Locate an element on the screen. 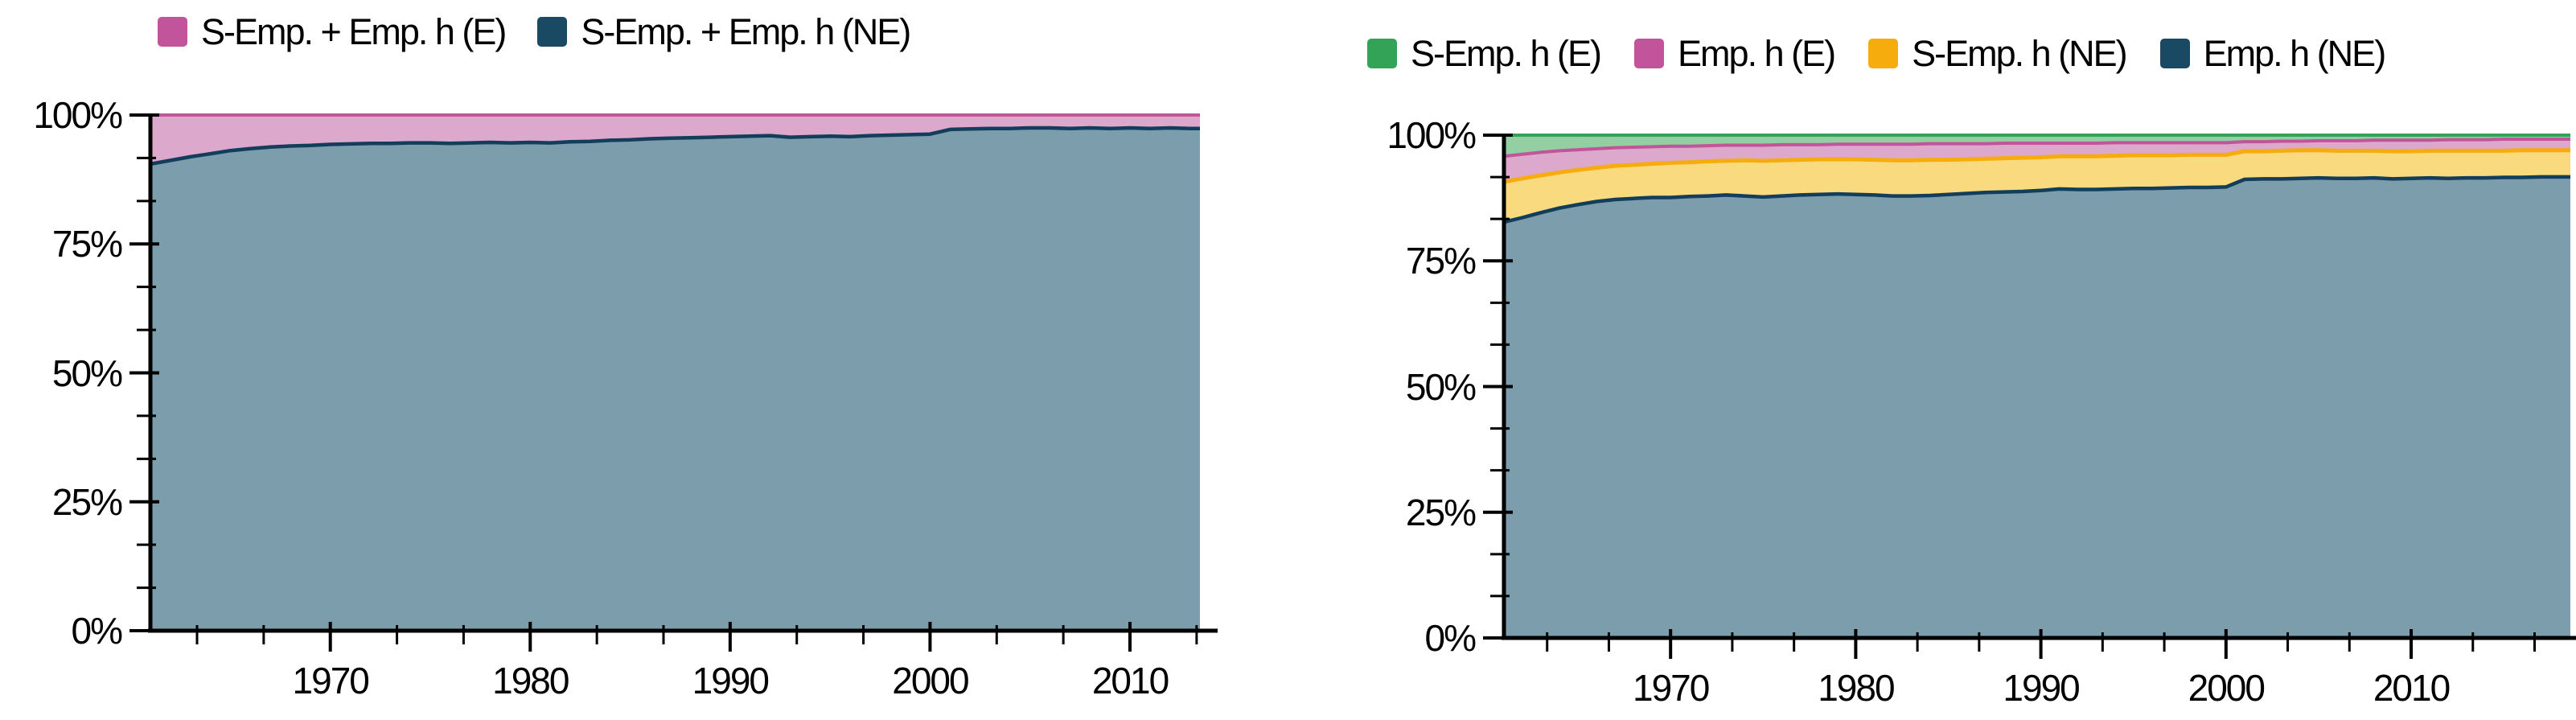 This screenshot has height=720, width=2576. boundary-line-emp-h-e- is located at coordinates (2036, 148).